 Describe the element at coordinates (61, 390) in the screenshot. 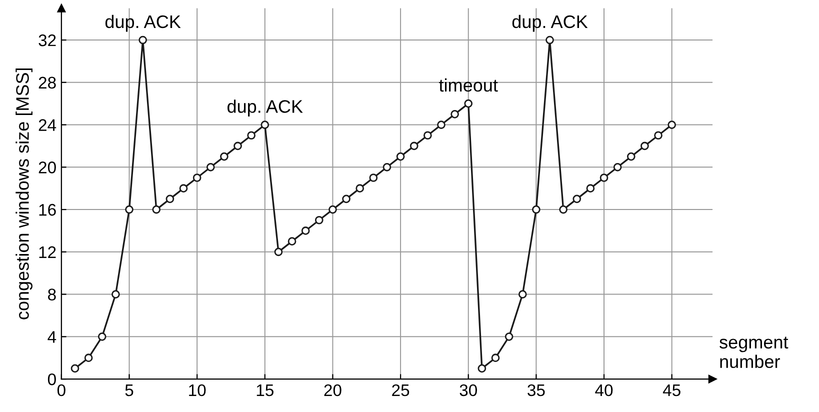

I see `x-tick-label: 0` at that location.